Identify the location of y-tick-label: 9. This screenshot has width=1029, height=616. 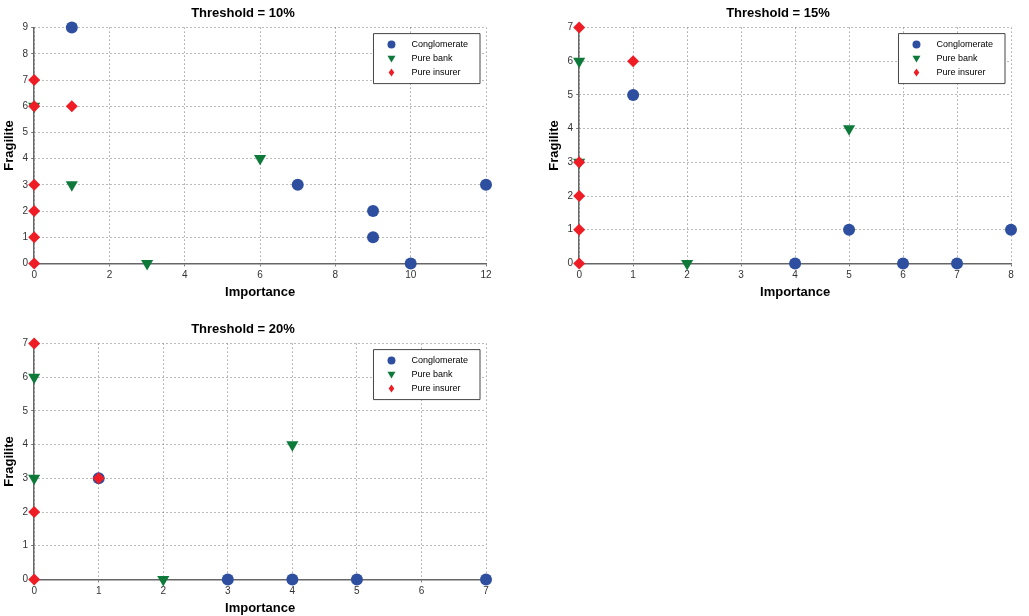
(25, 27).